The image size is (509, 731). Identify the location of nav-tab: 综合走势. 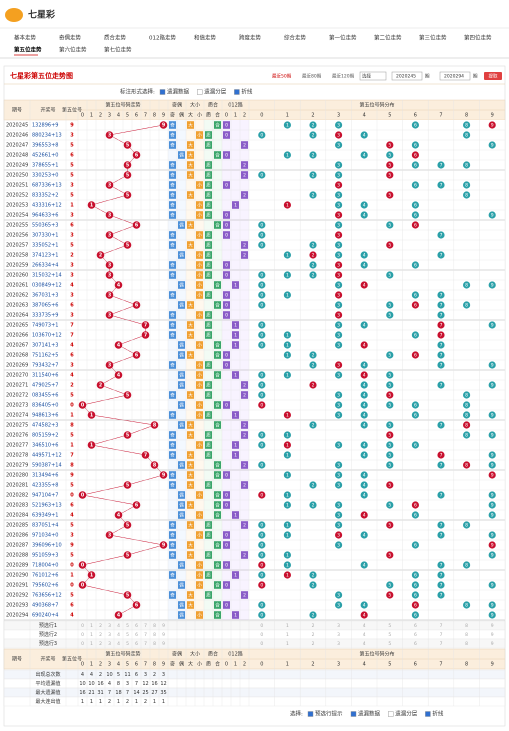
(295, 38).